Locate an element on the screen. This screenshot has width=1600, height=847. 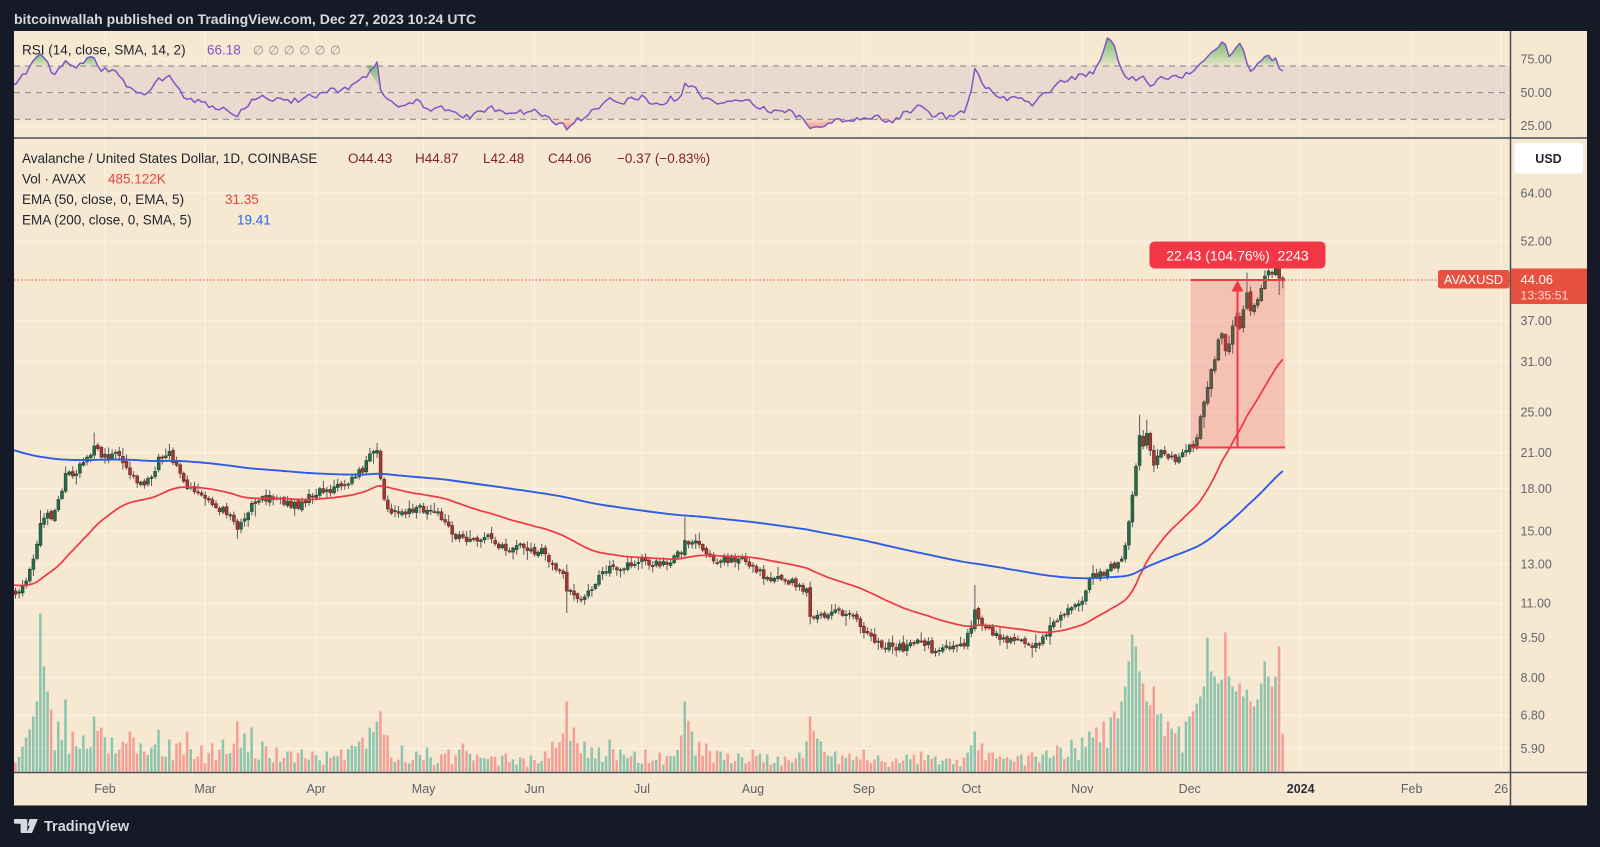
svg-text: May is located at coordinates (424, 789).